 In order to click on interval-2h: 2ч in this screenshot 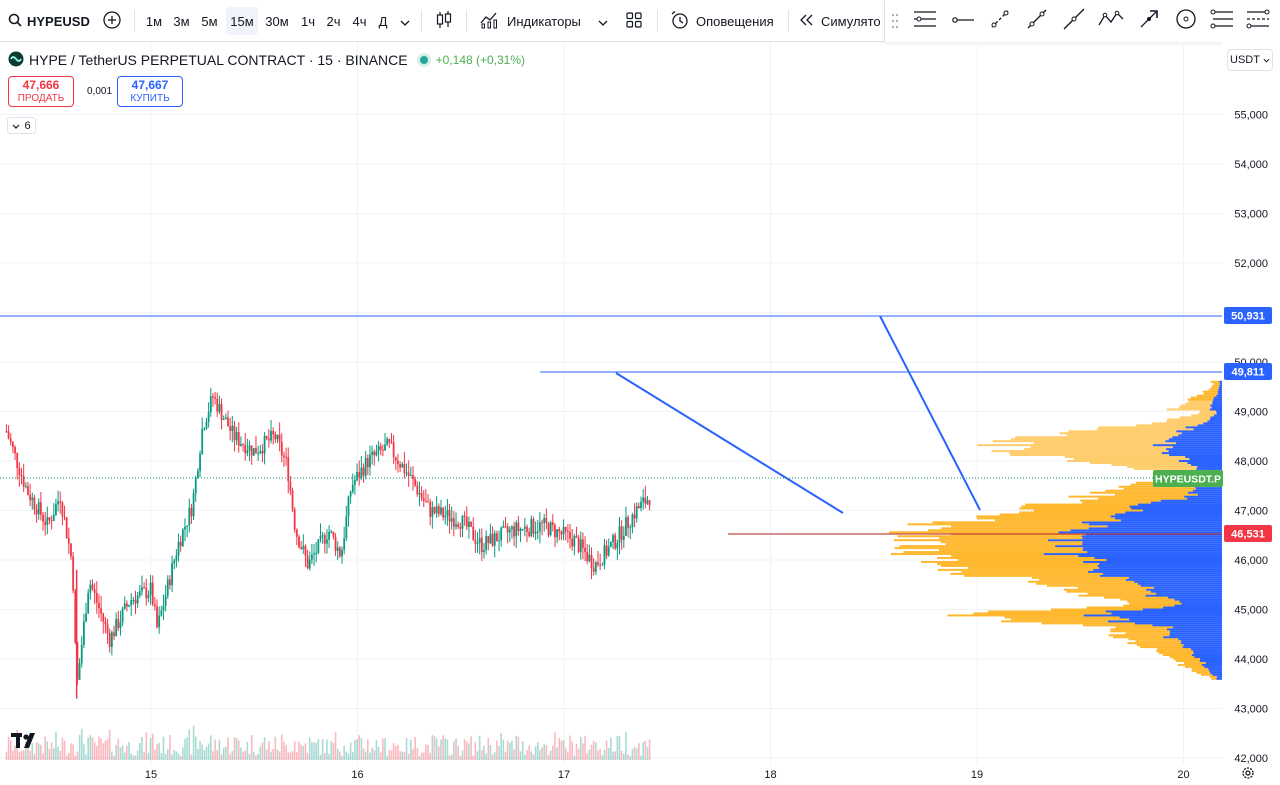, I will do `click(333, 21)`.